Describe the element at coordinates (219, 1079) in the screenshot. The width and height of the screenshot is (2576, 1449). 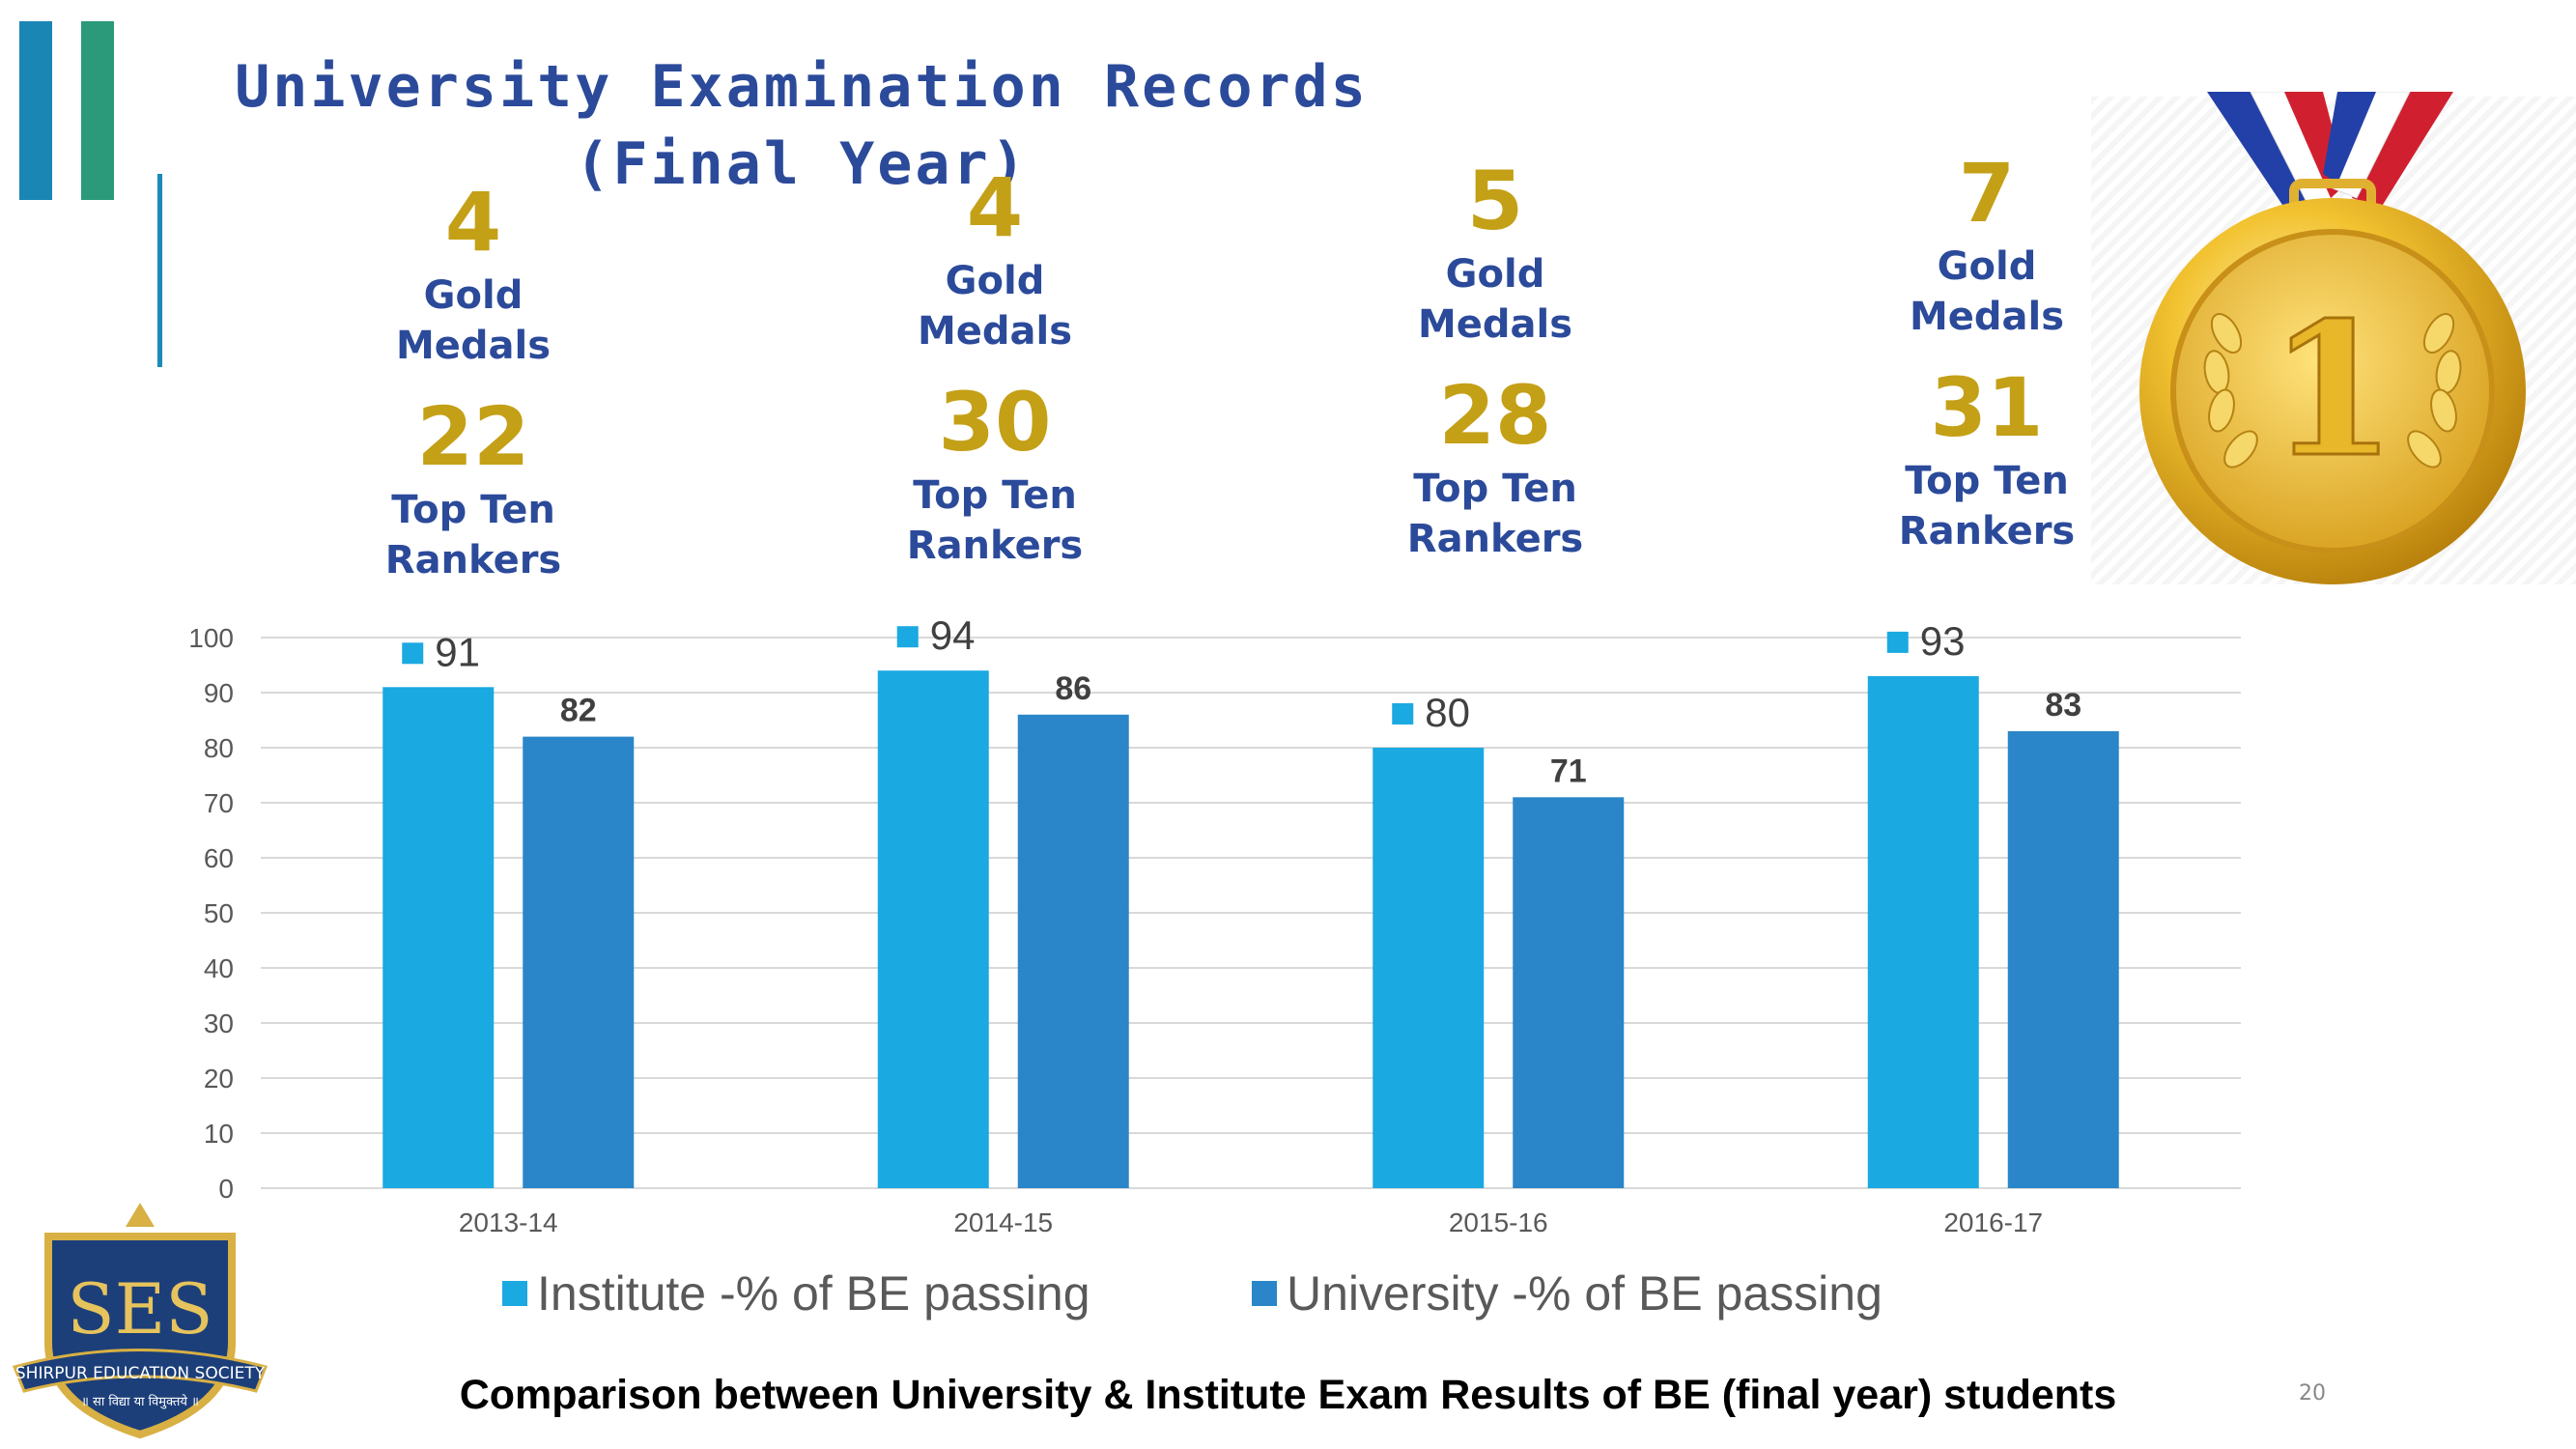
I see `y-tick-label: 20` at that location.